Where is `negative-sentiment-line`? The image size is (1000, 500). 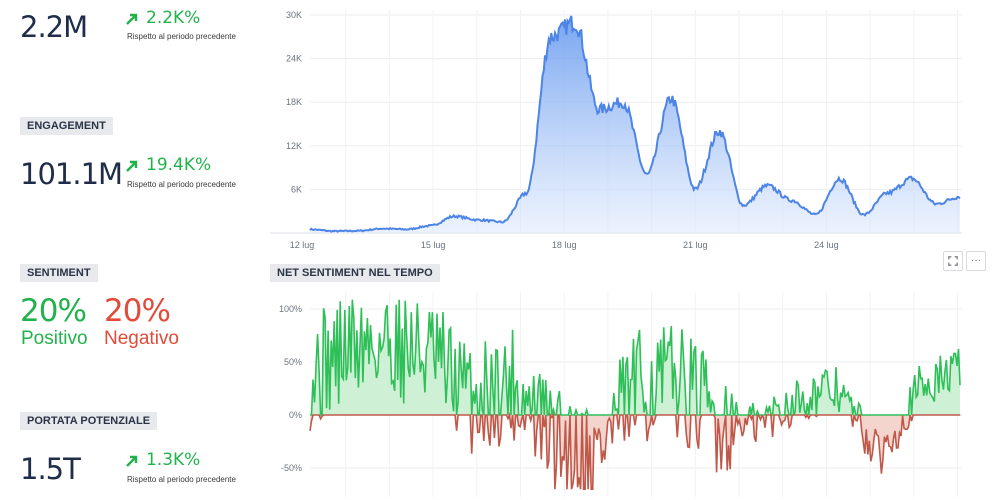
negative-sentiment-line is located at coordinates (634, 450).